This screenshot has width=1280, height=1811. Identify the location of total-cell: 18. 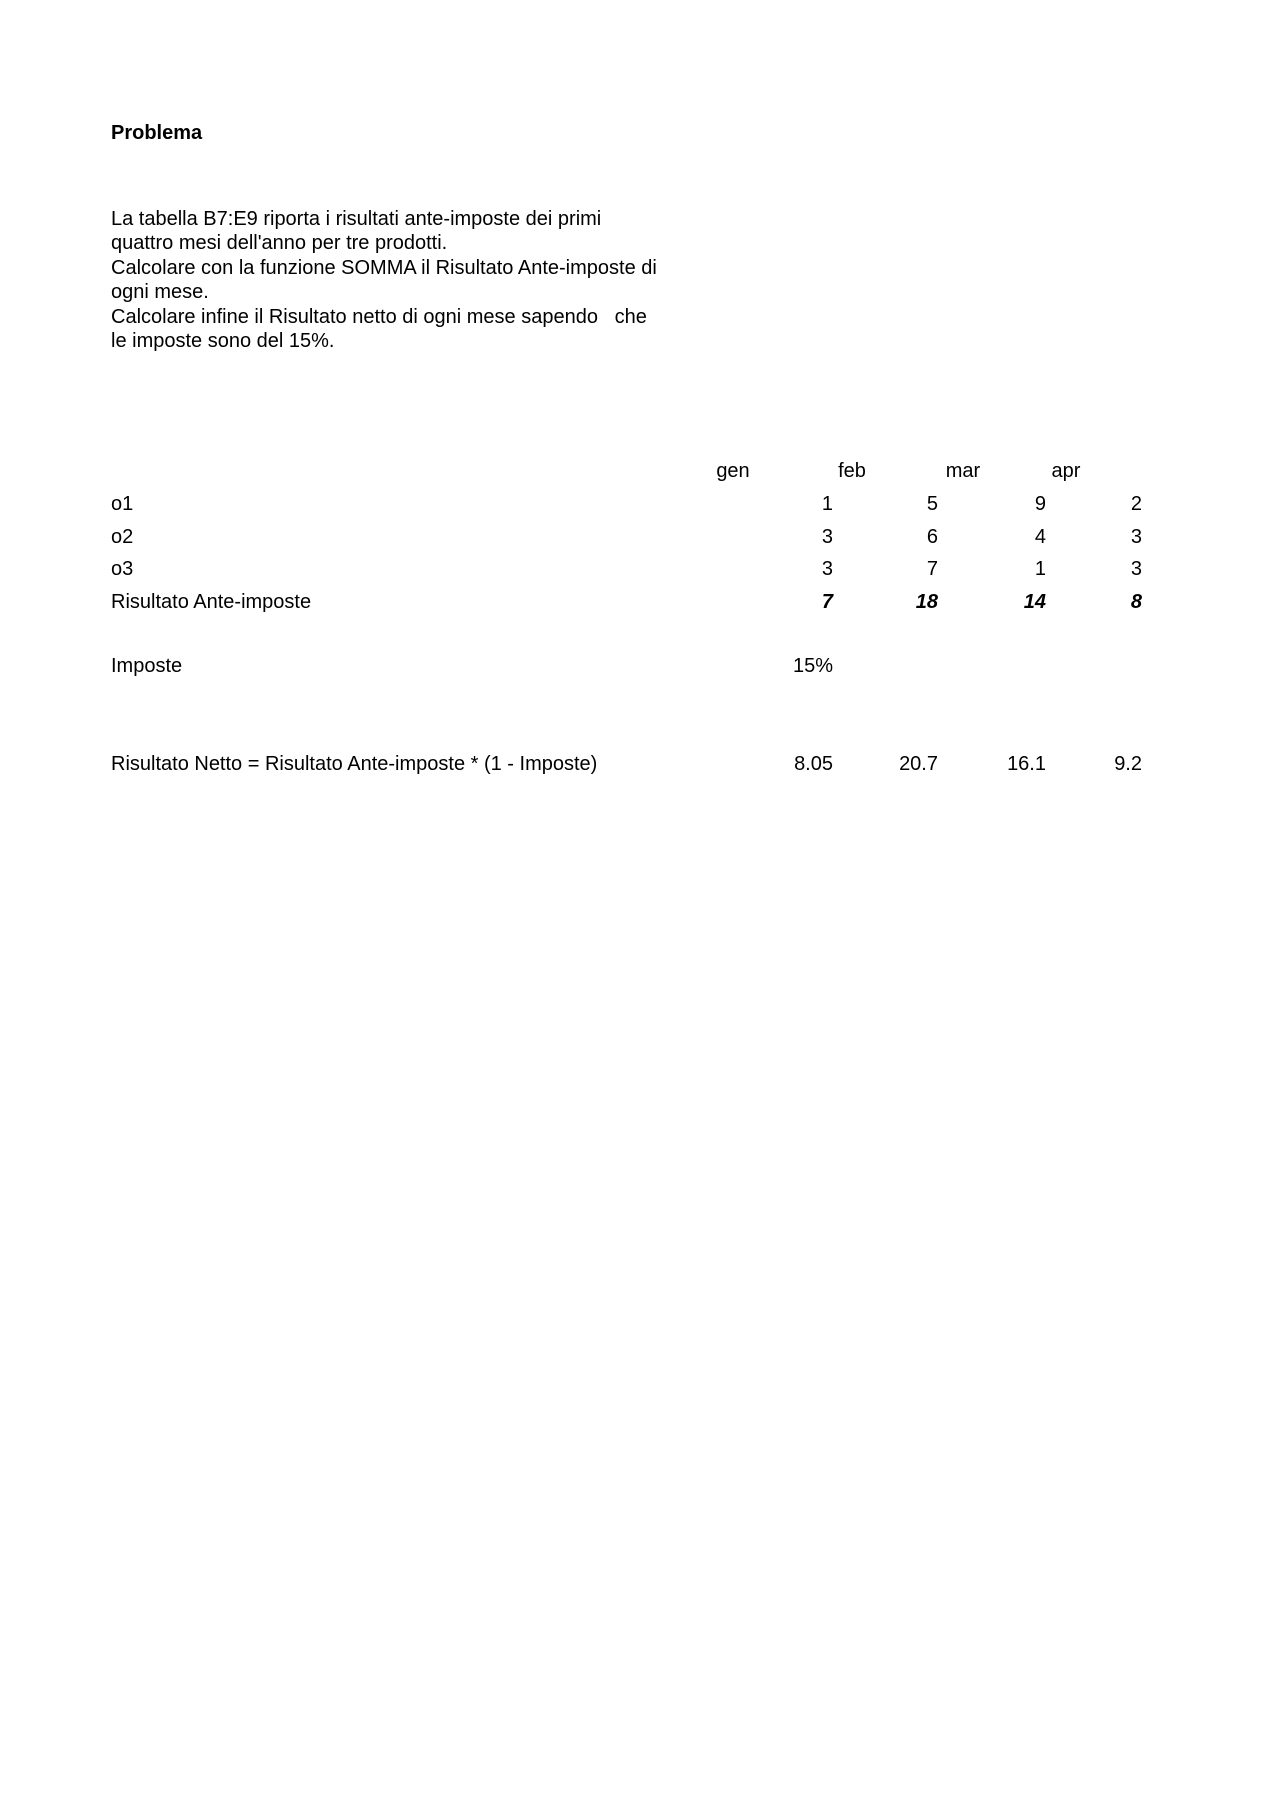
(926, 602).